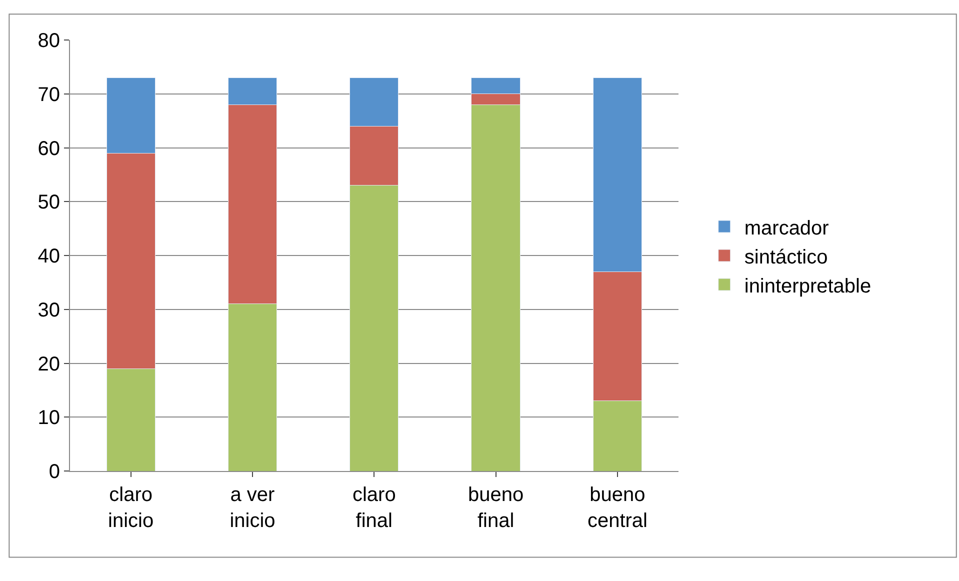 This screenshot has width=959, height=581. I want to click on y-tick-label: 40, so click(49, 257).